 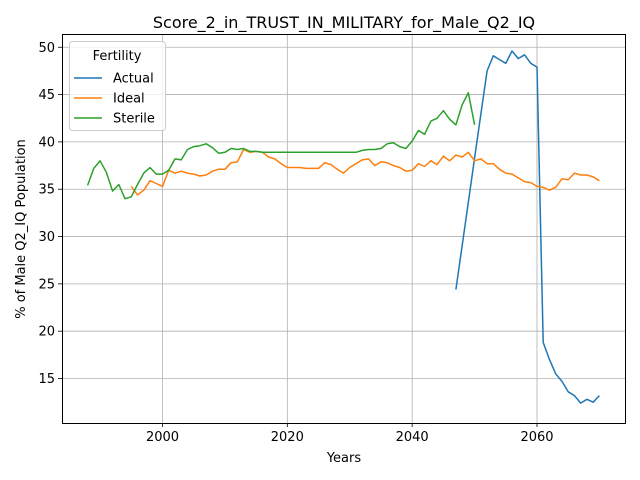 I want to click on y-tick-label: 45, so click(x=46, y=95).